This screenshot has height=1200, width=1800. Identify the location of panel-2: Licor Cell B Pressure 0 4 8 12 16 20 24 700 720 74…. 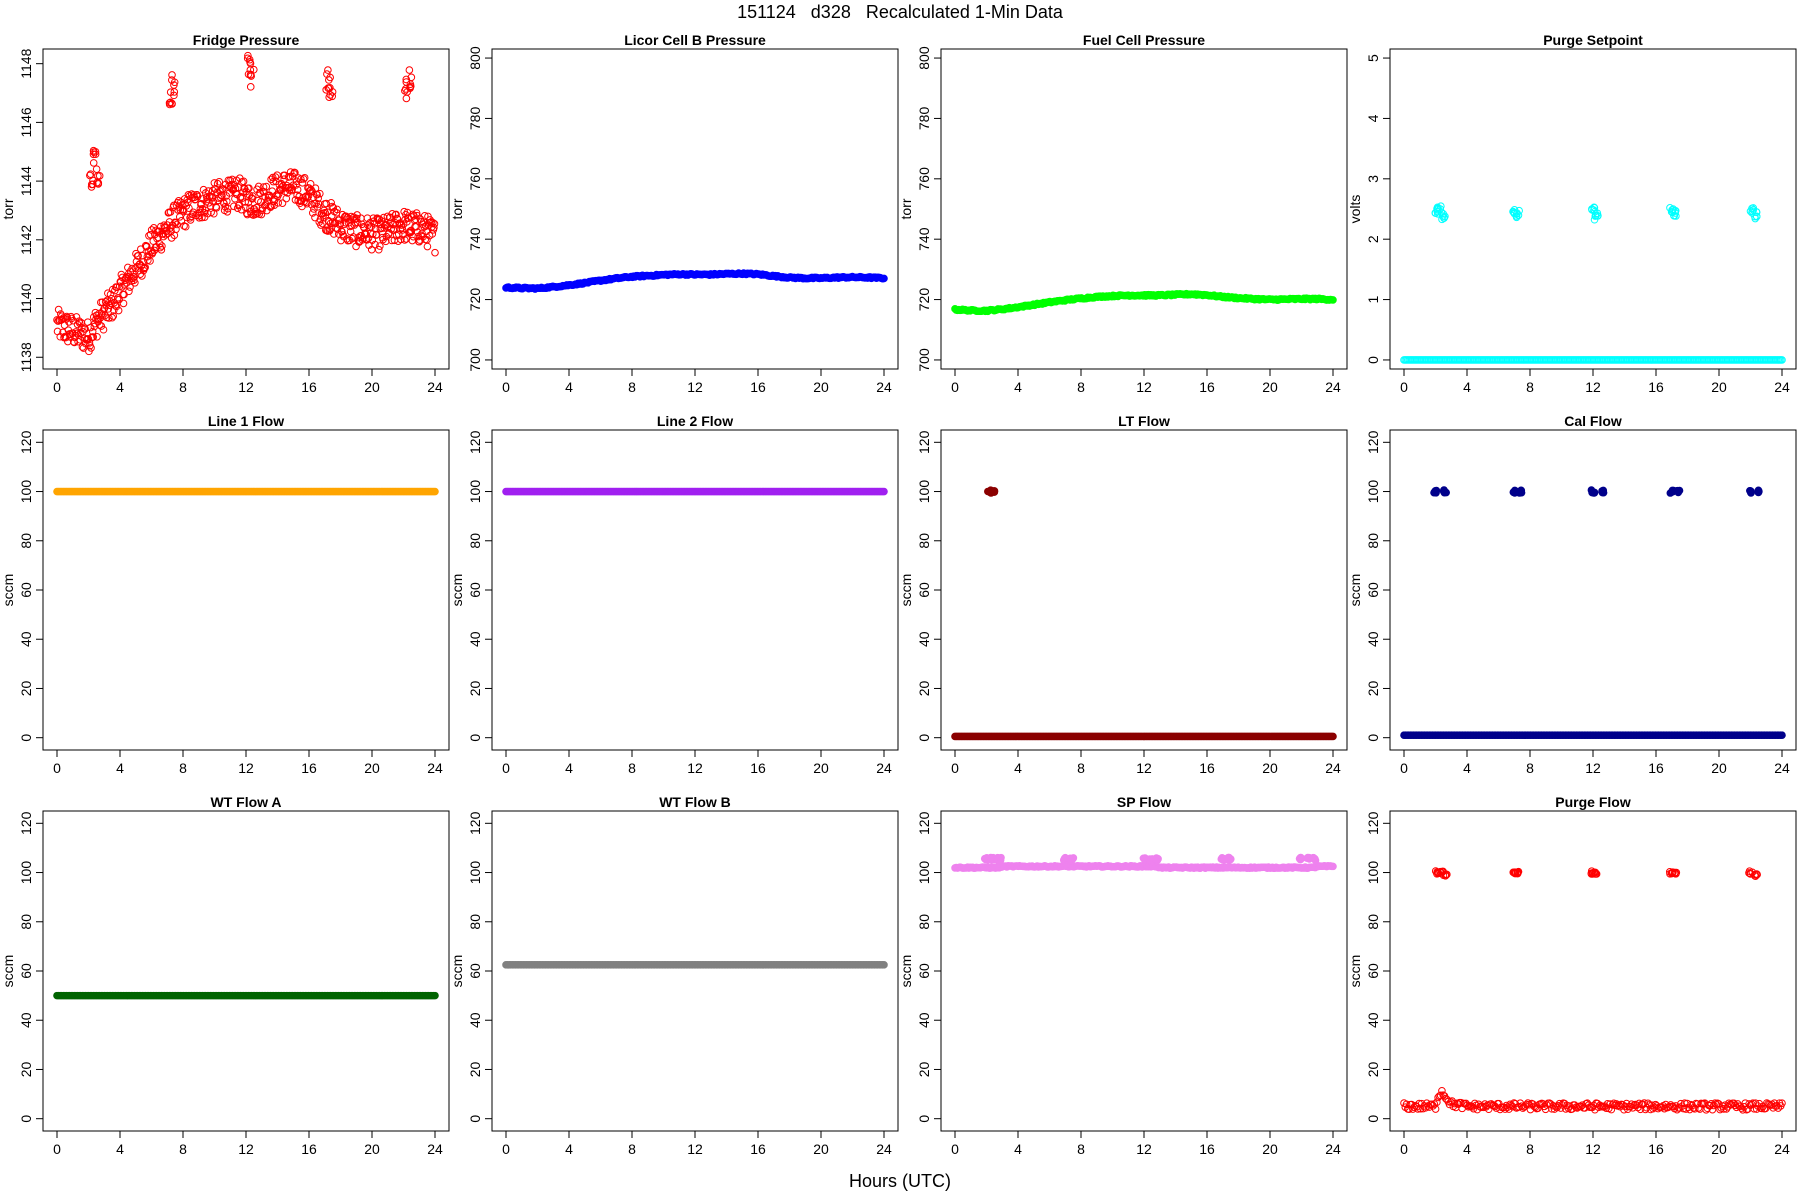
(674, 213).